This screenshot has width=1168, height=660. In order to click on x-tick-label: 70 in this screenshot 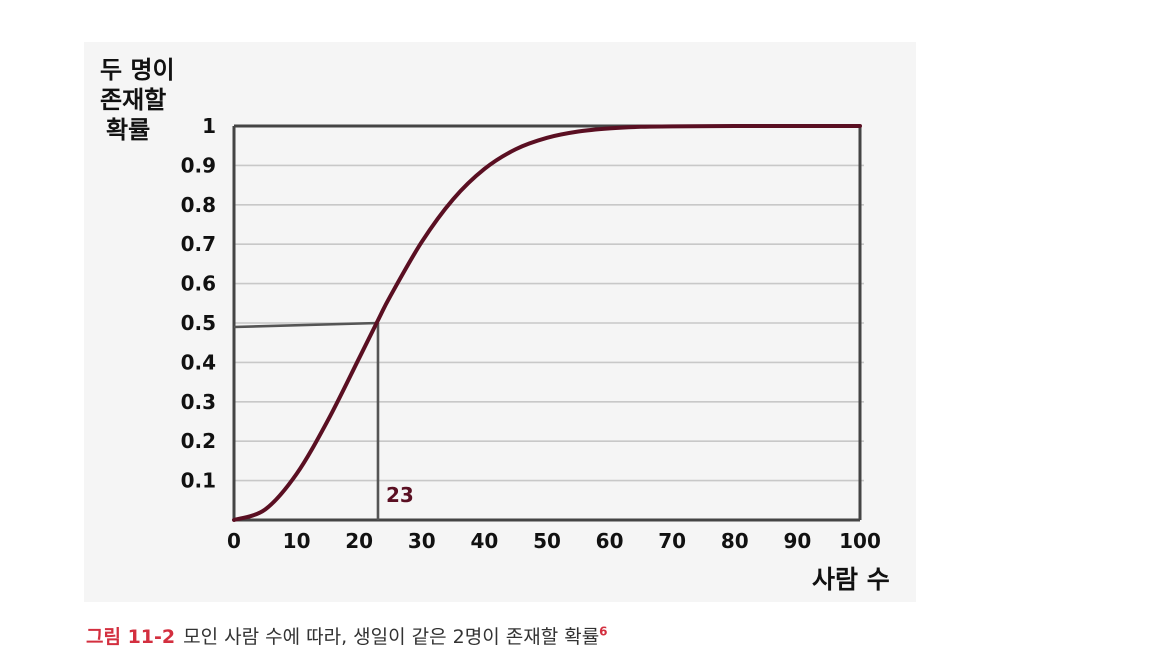, I will do `click(672, 541)`.